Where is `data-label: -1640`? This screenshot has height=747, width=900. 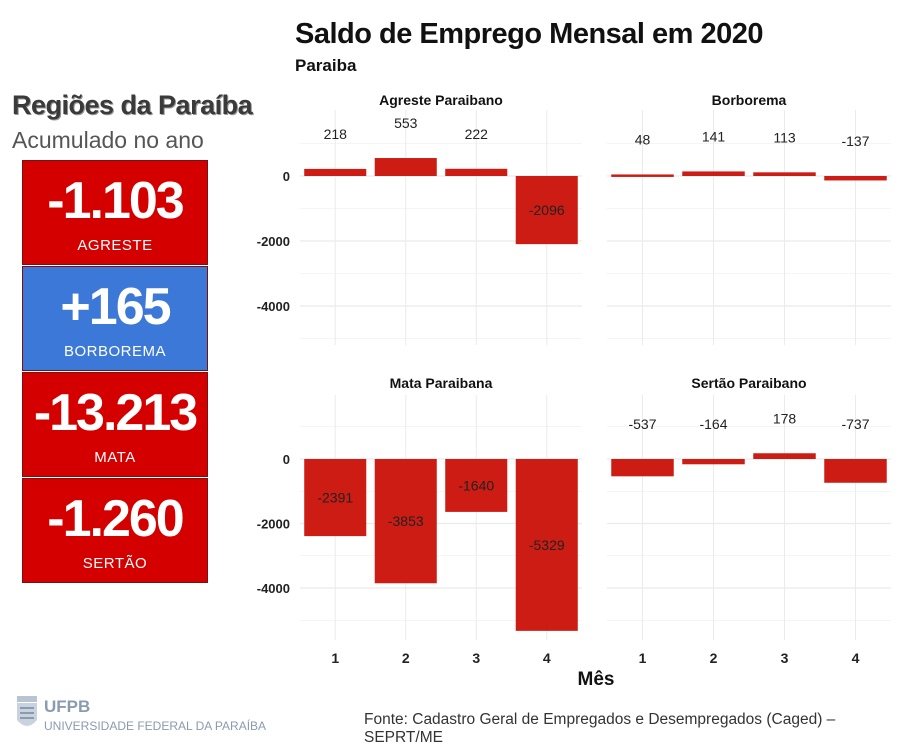 data-label: -1640 is located at coordinates (476, 485).